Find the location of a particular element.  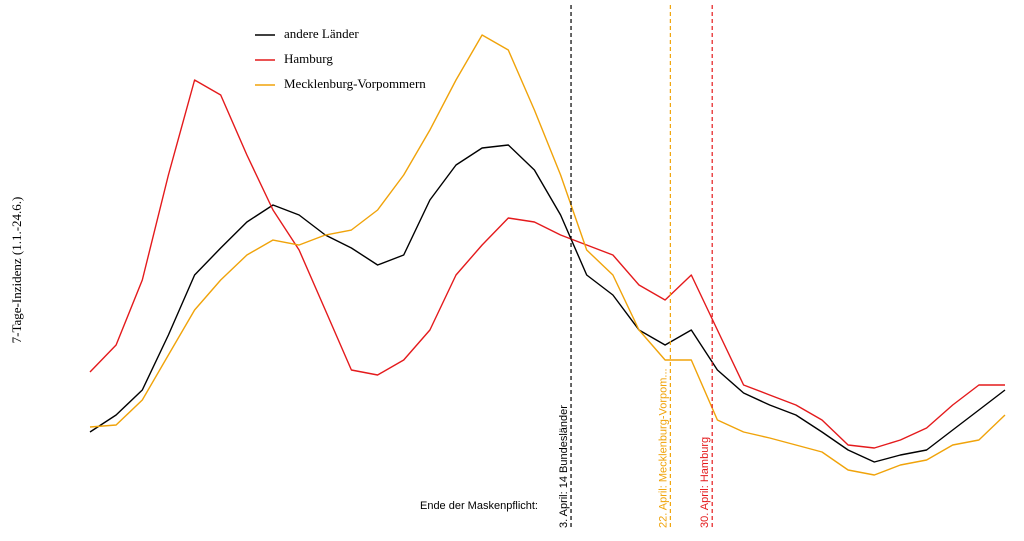

legend-label: Mecklenburg-Vorpommern is located at coordinates (355, 83).